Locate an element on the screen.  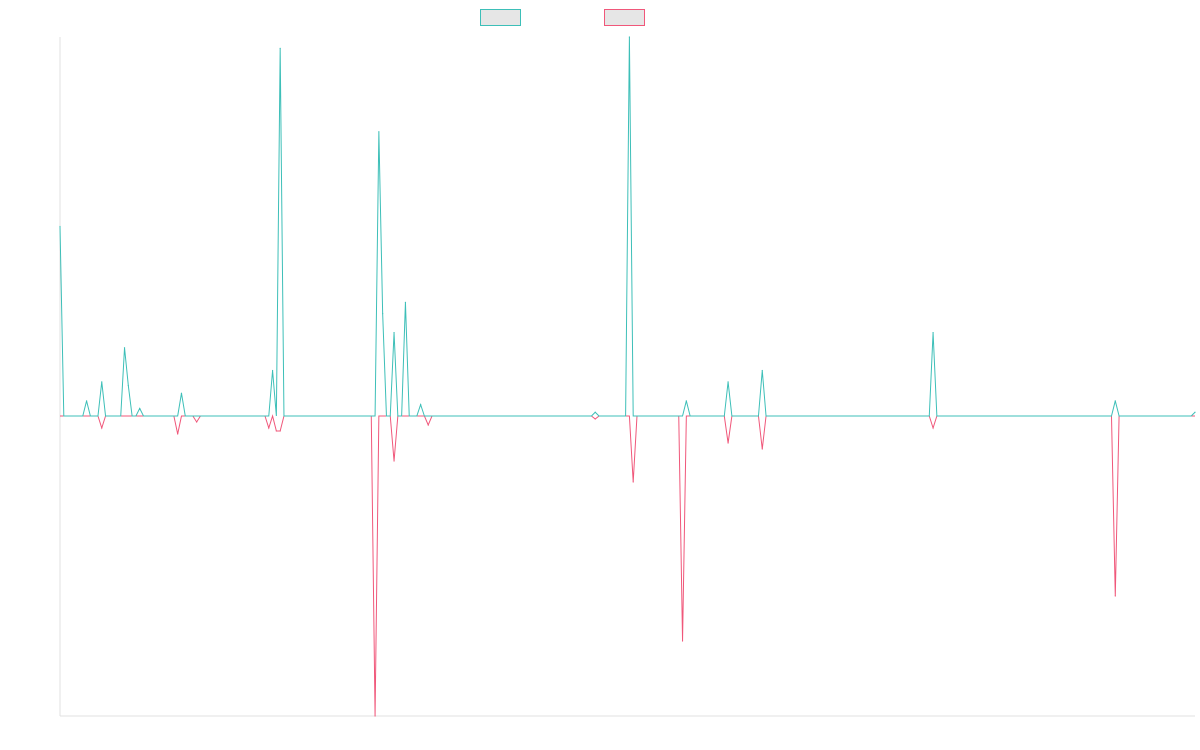
legend is located at coordinates (562, 17).